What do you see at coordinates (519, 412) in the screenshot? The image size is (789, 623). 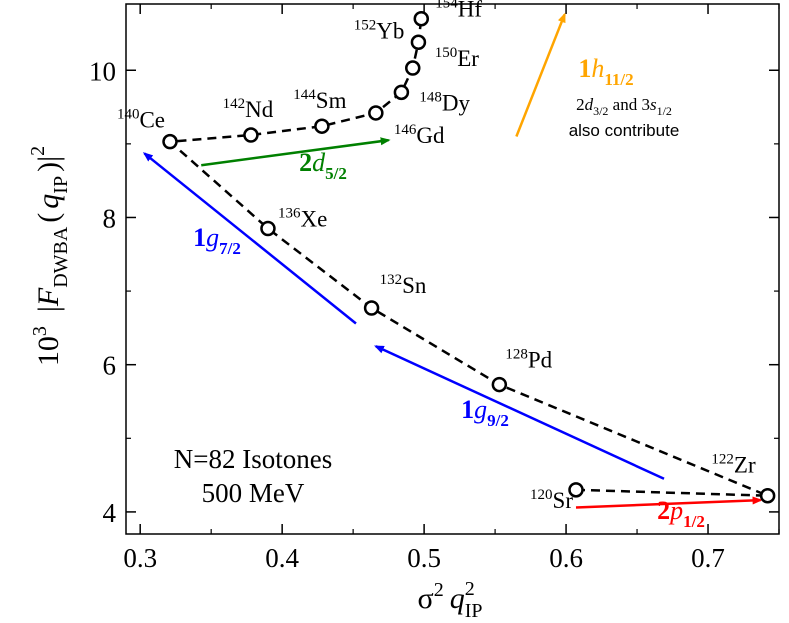 I see `arrow-g92` at bounding box center [519, 412].